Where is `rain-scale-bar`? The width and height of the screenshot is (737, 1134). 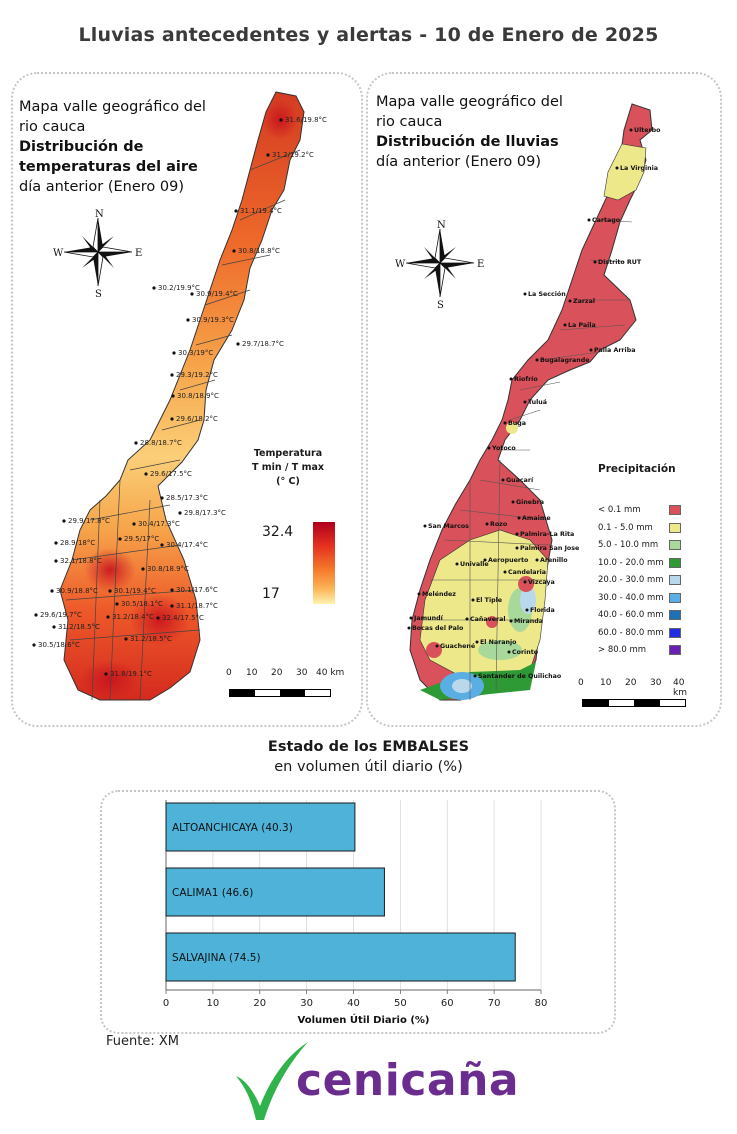 rain-scale-bar is located at coordinates (634, 703).